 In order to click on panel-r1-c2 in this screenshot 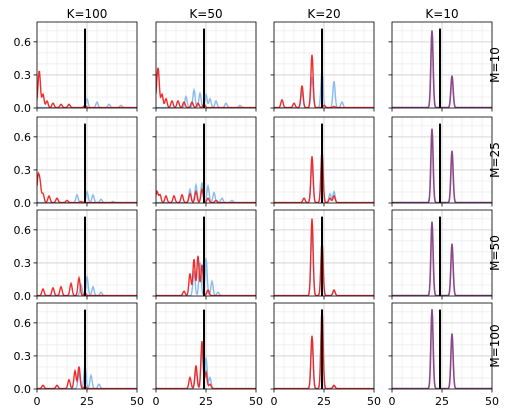, I will do `click(204, 66)`.